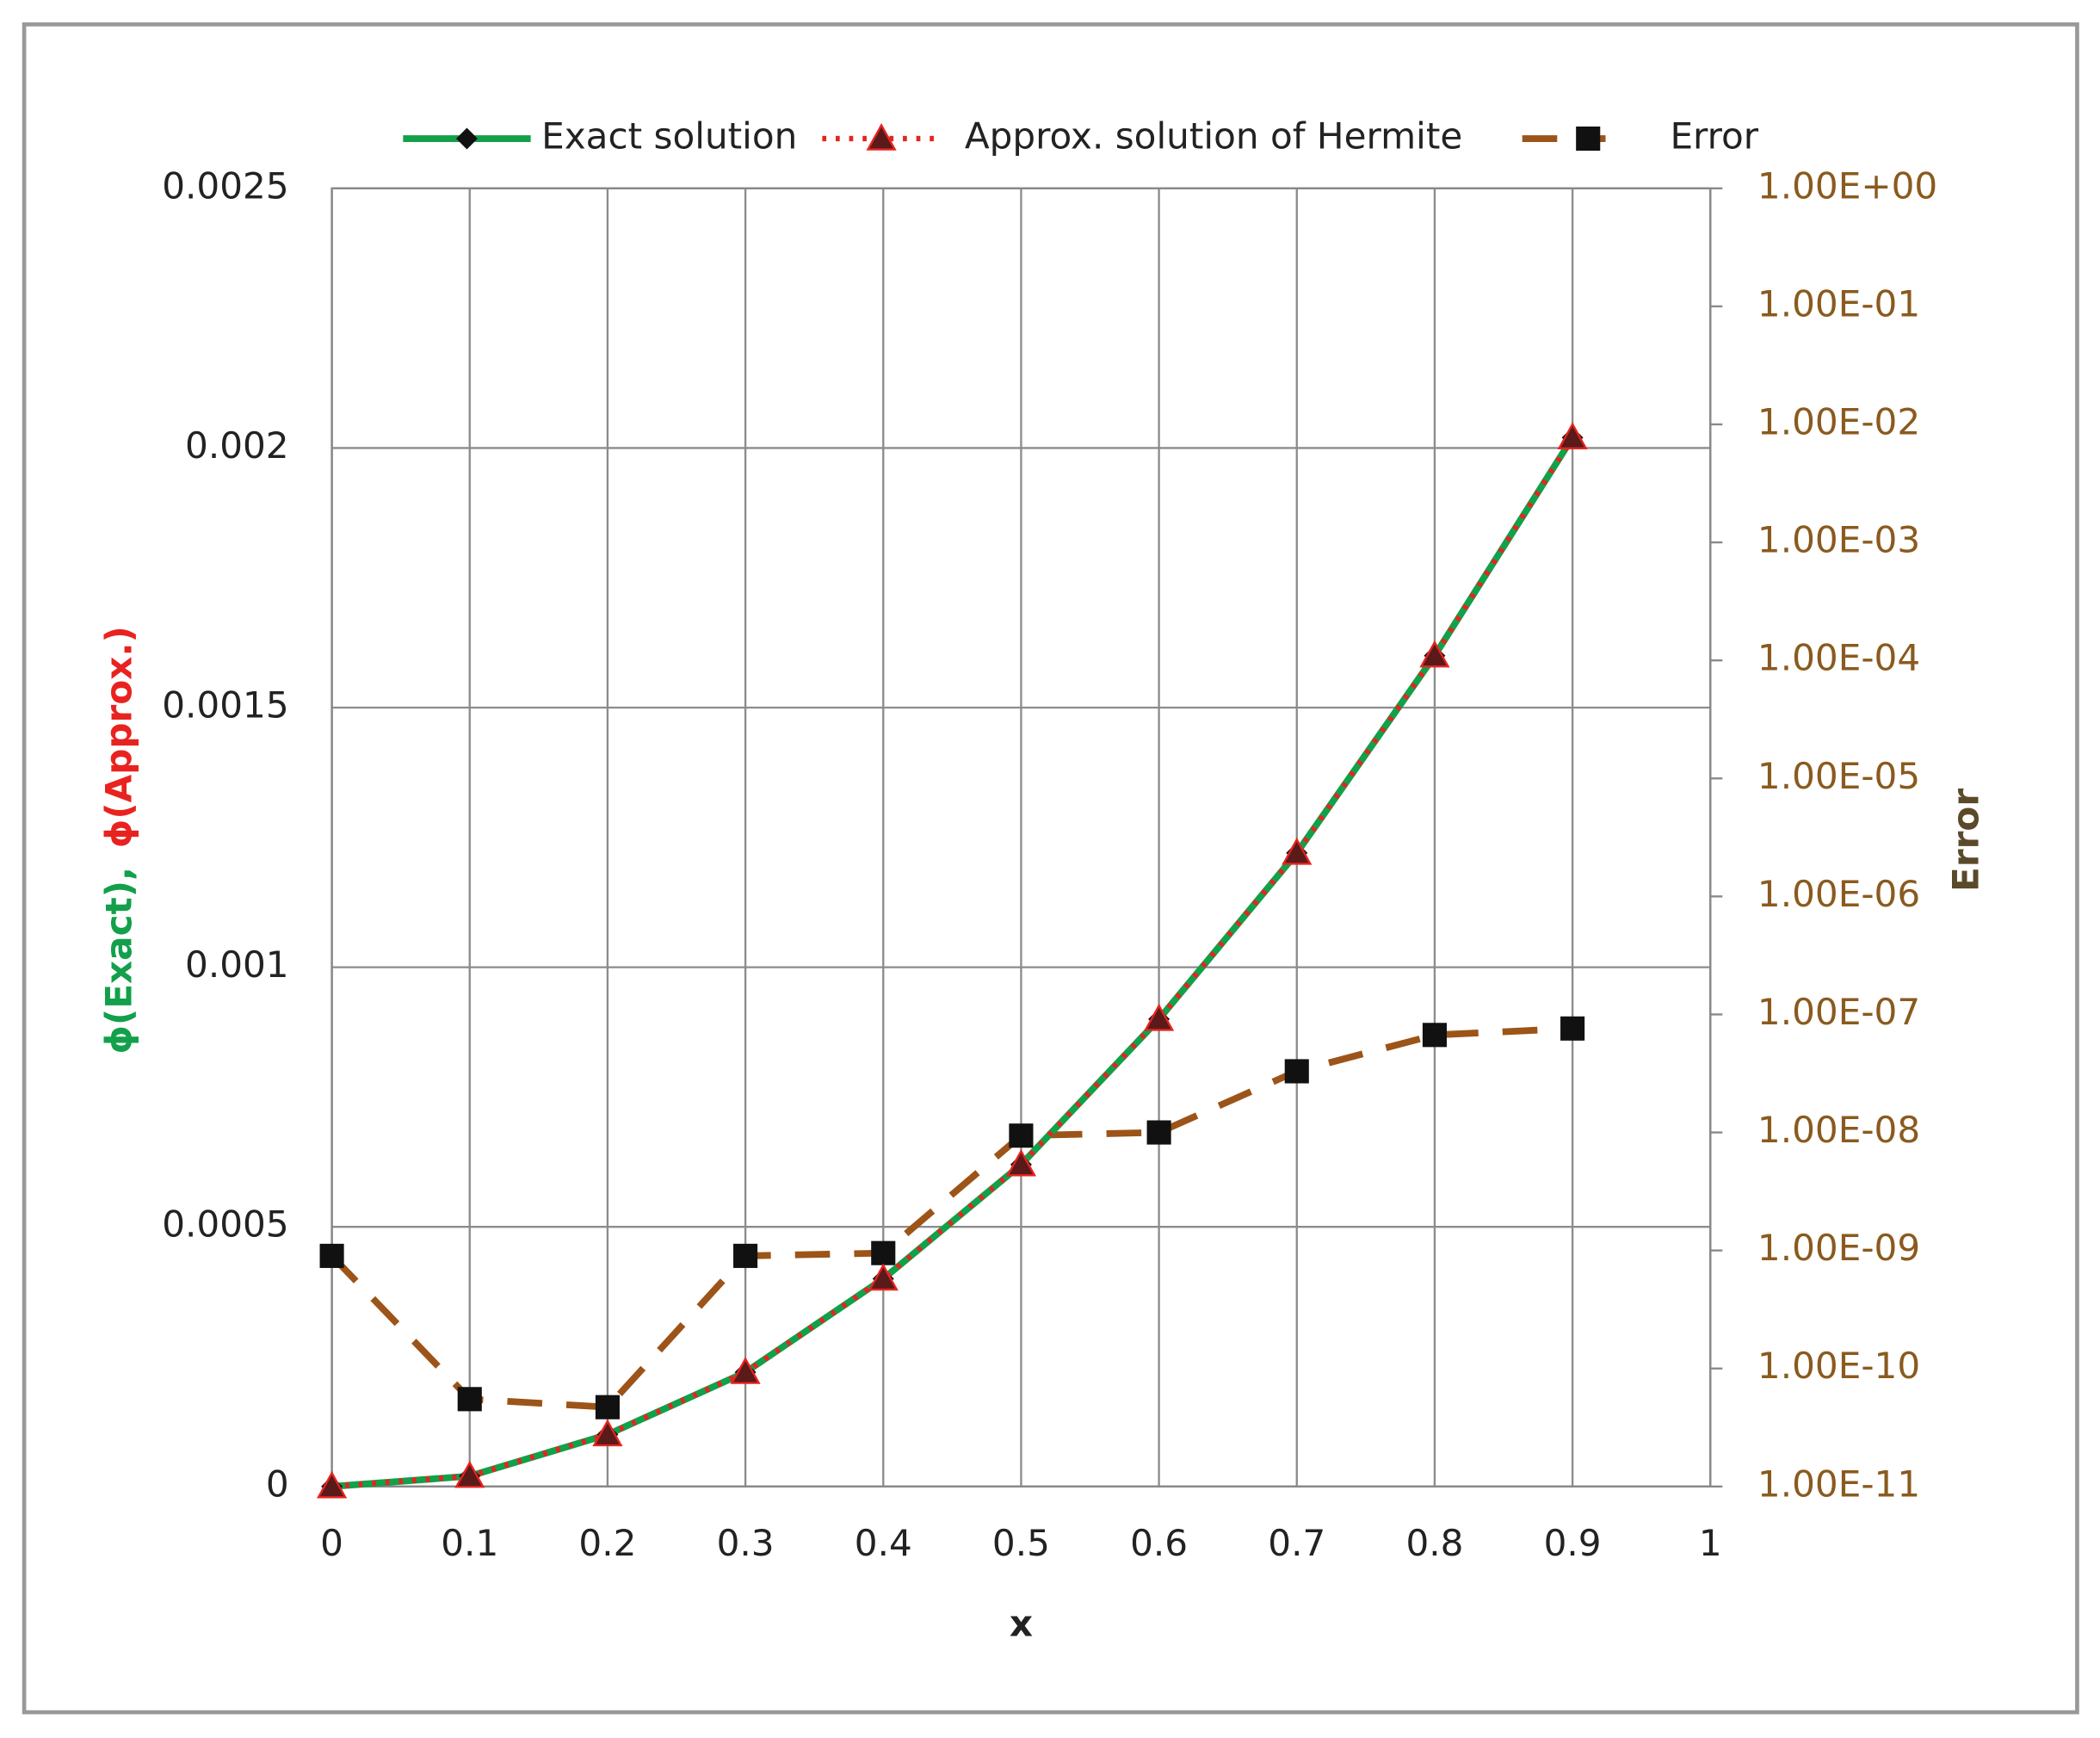 This screenshot has width=2100, height=1738. I want to click on y2-tick-label: 1.00E-04, so click(1839, 658).